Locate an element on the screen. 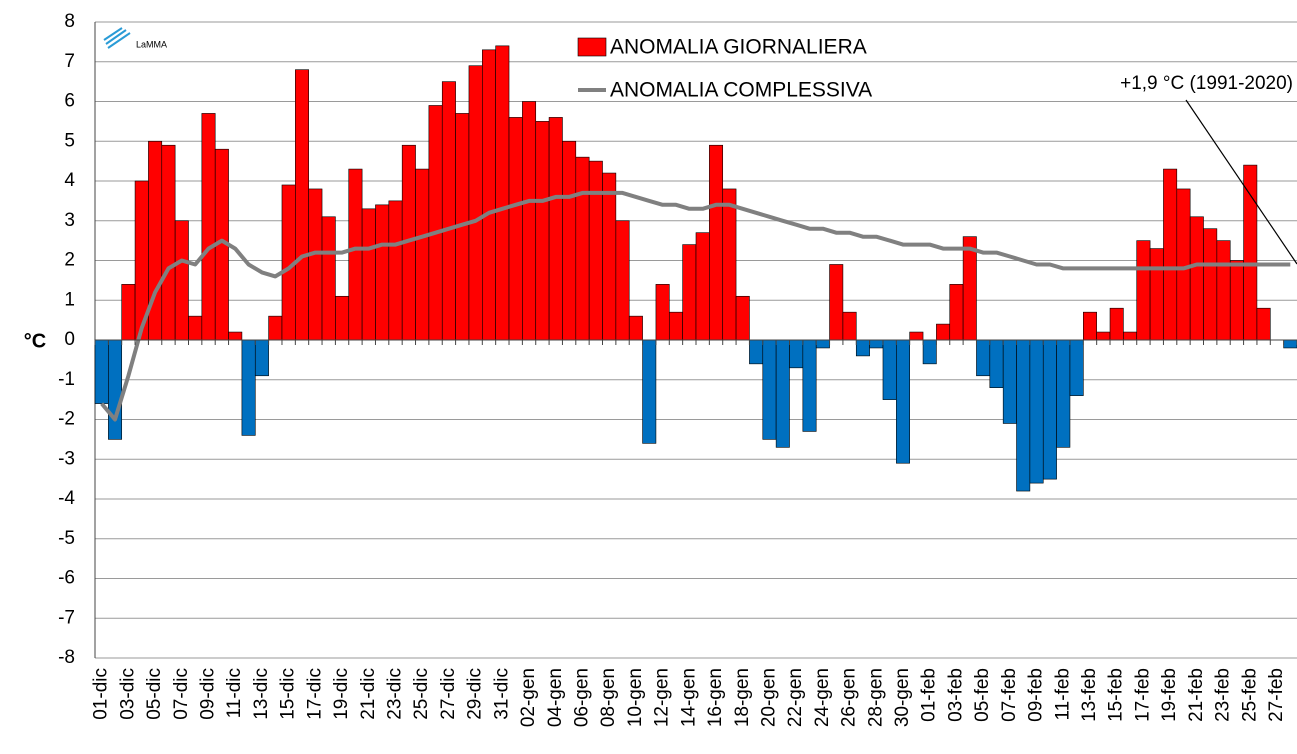 The width and height of the screenshot is (1297, 754). x-tick-label: 24-gen is located at coordinates (822, 697).